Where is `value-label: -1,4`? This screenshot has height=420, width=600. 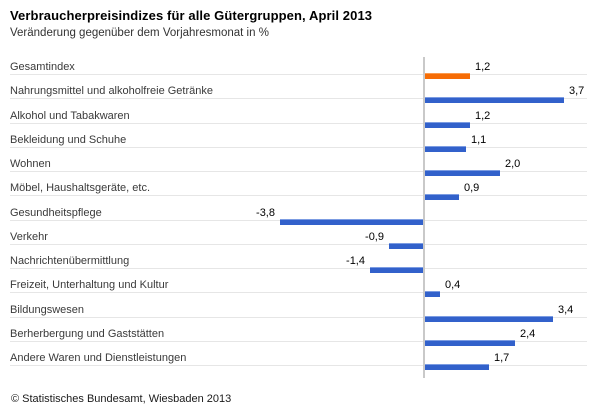
value-label: -1,4 is located at coordinates (355, 261).